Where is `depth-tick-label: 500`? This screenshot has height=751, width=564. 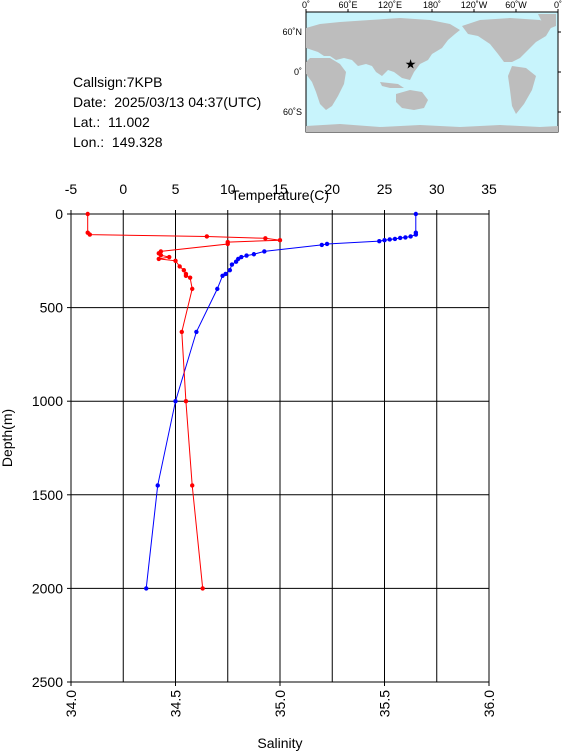
depth-tick-label: 500 is located at coordinates (52, 308).